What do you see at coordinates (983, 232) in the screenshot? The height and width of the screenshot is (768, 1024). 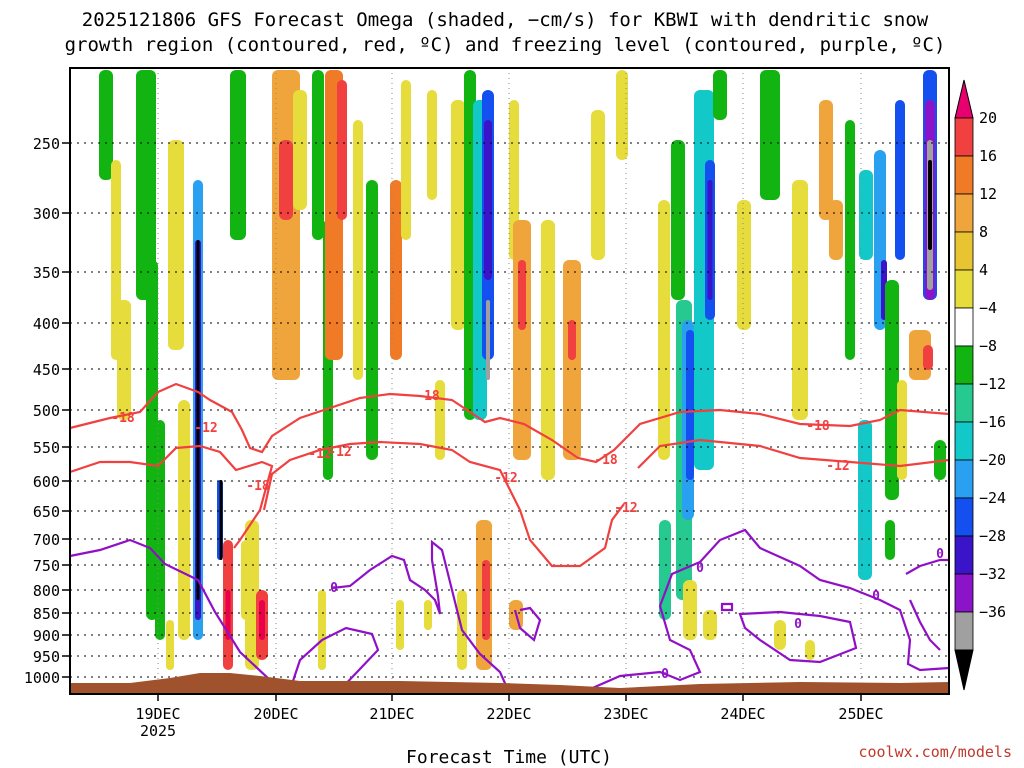 I see `colorbar-label: 8` at bounding box center [983, 232].